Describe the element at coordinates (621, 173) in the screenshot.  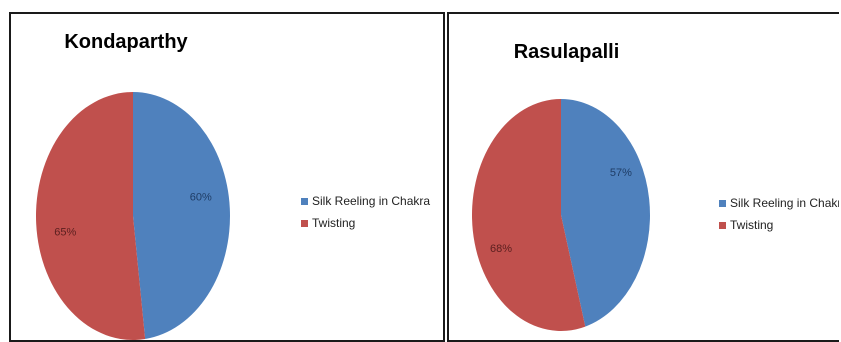
I see `slice-label-silk-reeling: 57%` at that location.